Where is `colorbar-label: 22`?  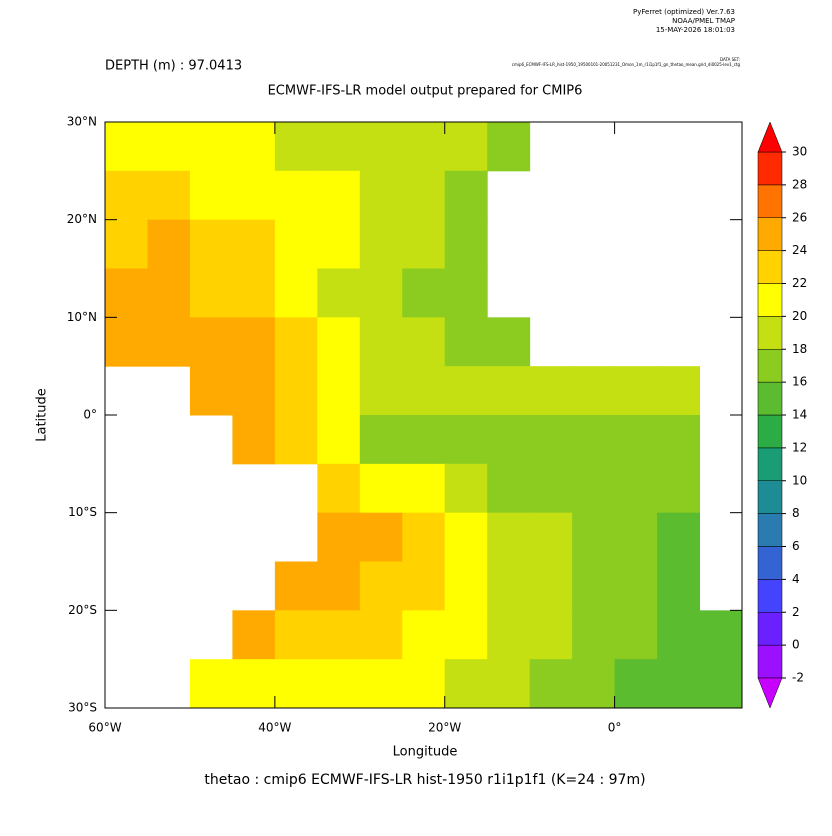 colorbar-label: 22 is located at coordinates (799, 283).